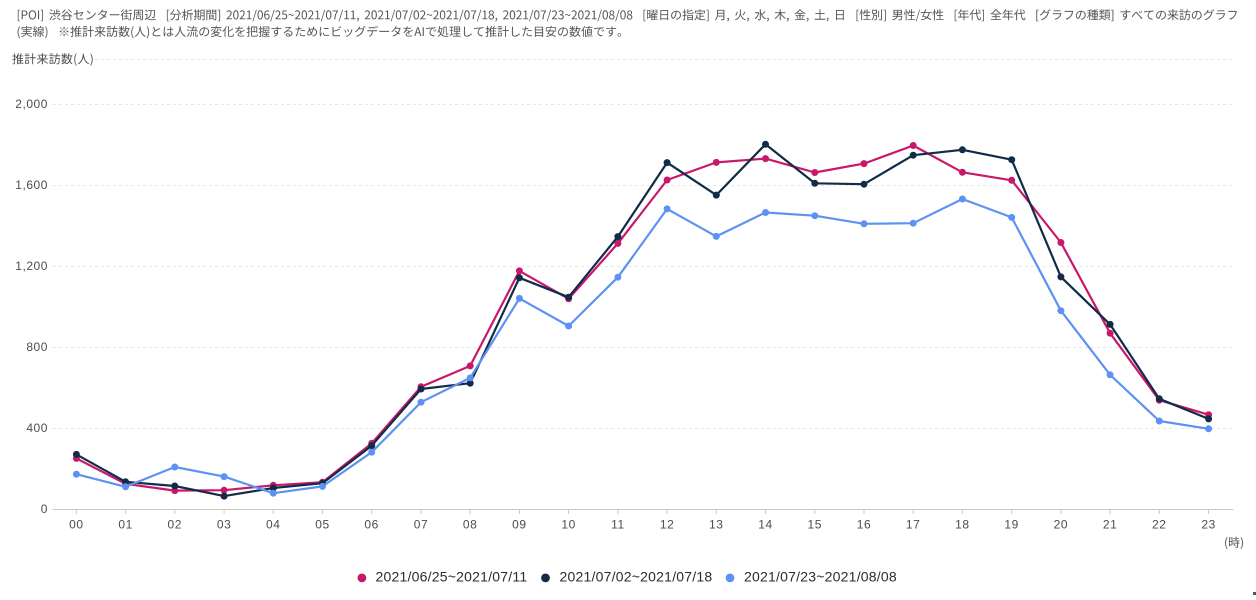 This screenshot has width=1256, height=600. What do you see at coordinates (519, 525) in the screenshot?
I see `svg-text: 09` at bounding box center [519, 525].